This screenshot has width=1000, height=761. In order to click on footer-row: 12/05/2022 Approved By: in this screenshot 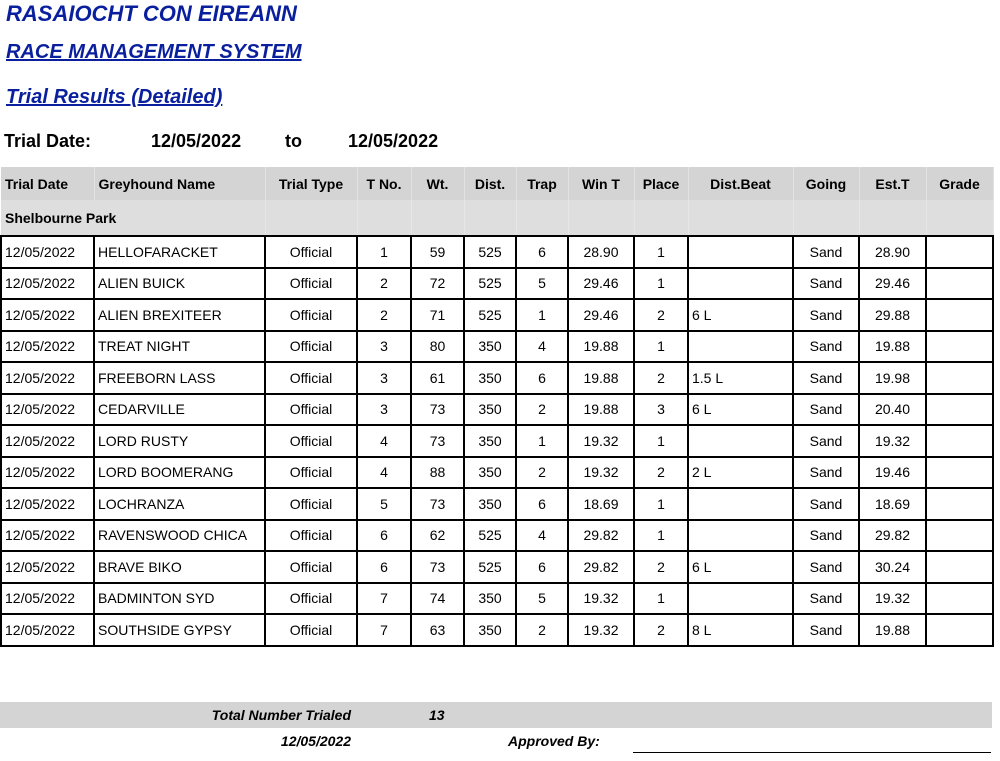, I will do `click(496, 741)`.